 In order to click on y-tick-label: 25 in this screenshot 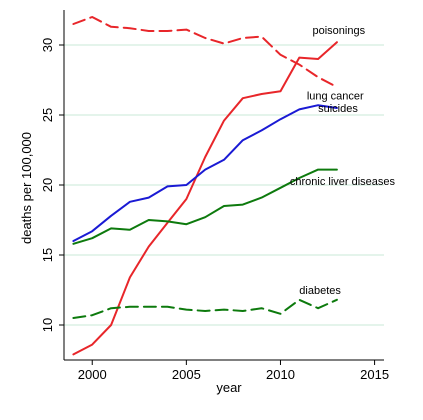, I will do `click(47, 115)`.